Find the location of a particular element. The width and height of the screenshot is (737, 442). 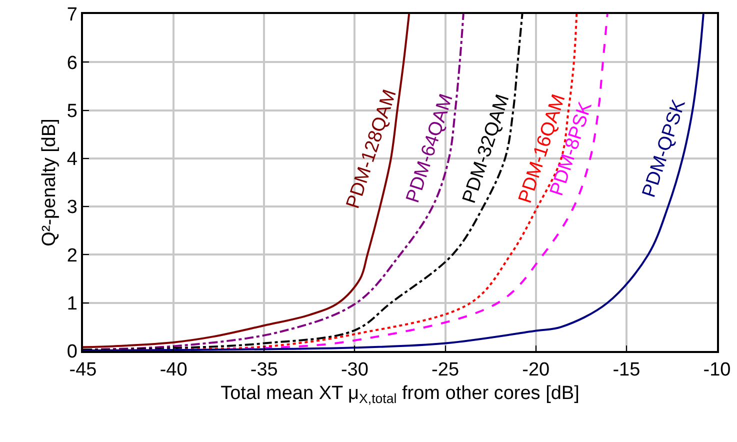

y-tick-label: 5 is located at coordinates (72, 111).